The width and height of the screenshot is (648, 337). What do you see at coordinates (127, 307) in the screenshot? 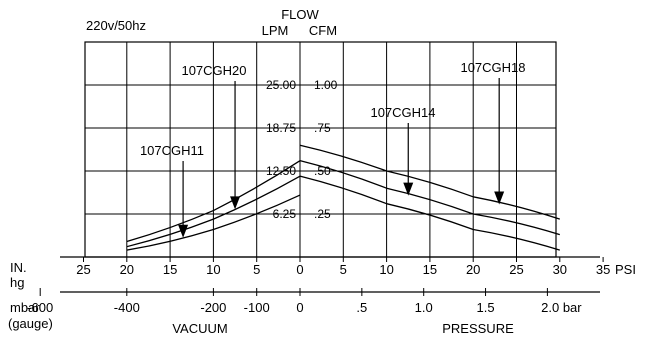
I see `mbar-tick-label: -400` at bounding box center [127, 307].